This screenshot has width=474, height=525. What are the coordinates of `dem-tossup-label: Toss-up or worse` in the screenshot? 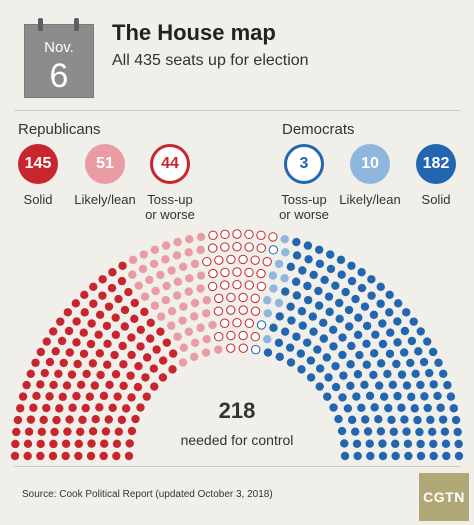 It's located at (304, 207).